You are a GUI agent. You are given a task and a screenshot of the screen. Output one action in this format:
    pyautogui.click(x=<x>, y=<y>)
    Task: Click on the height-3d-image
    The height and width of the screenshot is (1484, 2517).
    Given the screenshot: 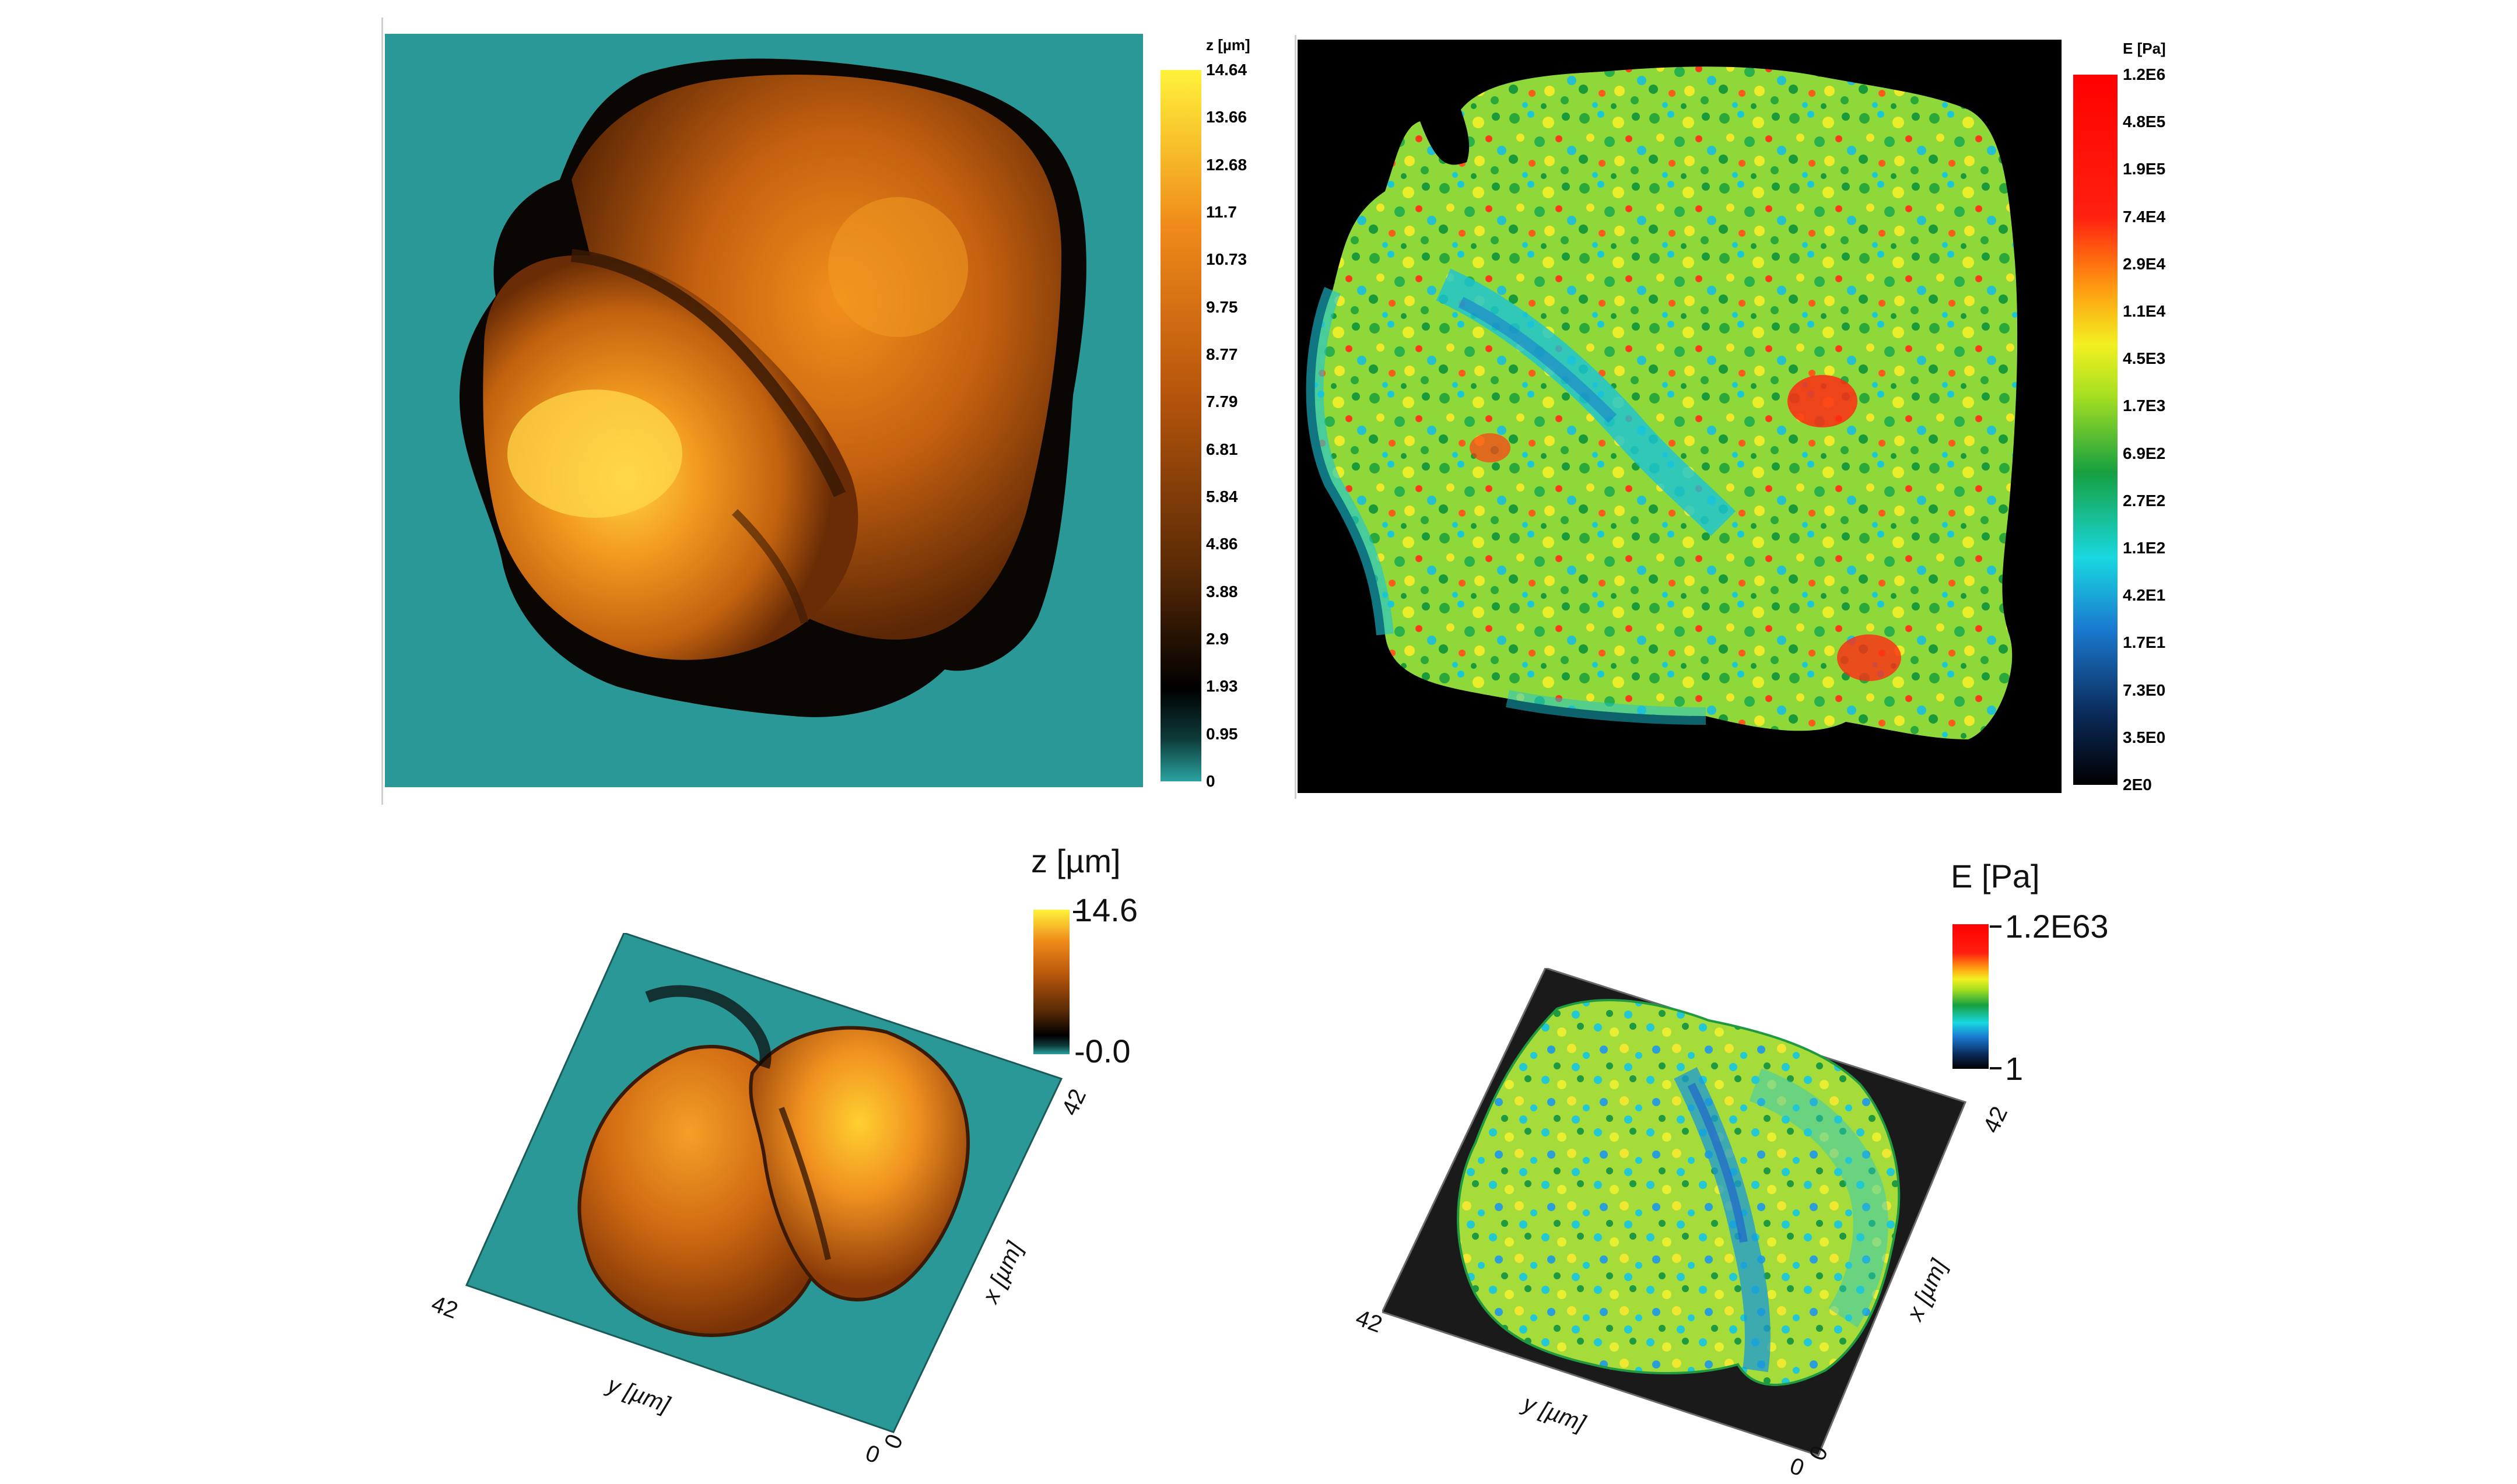 What is the action you would take?
    pyautogui.click(x=764, y=1182)
    